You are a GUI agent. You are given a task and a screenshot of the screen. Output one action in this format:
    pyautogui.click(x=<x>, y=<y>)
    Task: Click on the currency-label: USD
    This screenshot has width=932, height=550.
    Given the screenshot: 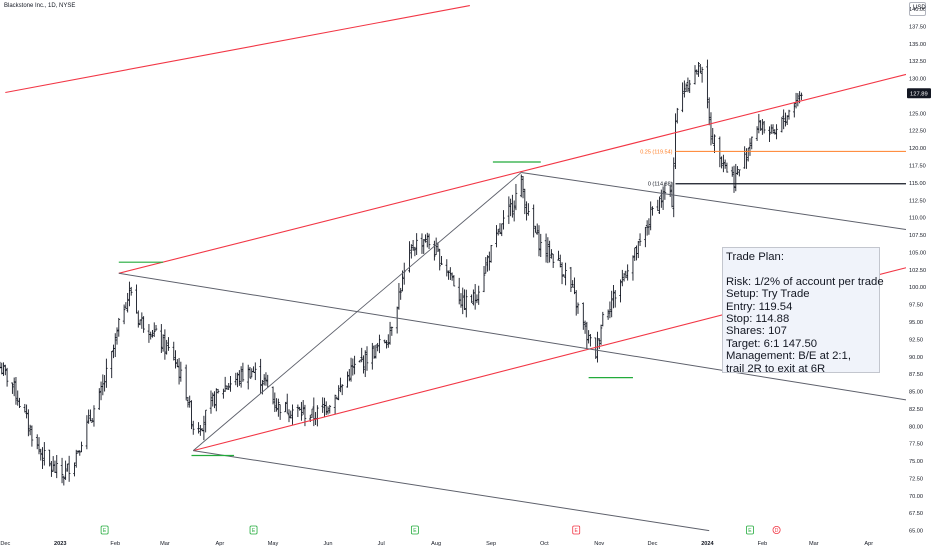 What is the action you would take?
    pyautogui.click(x=919, y=8)
    